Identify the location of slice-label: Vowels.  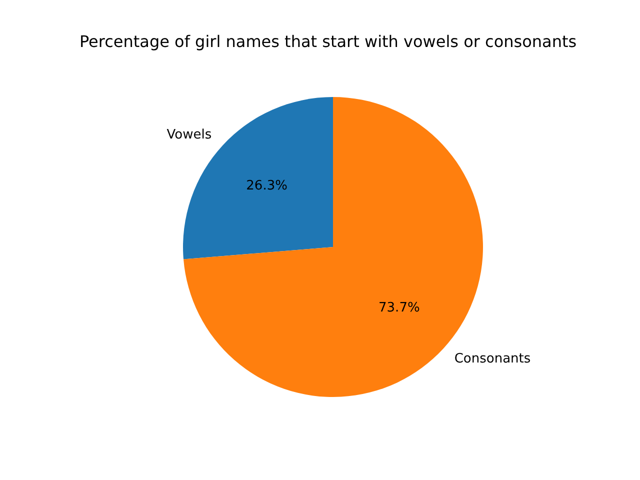
(189, 135).